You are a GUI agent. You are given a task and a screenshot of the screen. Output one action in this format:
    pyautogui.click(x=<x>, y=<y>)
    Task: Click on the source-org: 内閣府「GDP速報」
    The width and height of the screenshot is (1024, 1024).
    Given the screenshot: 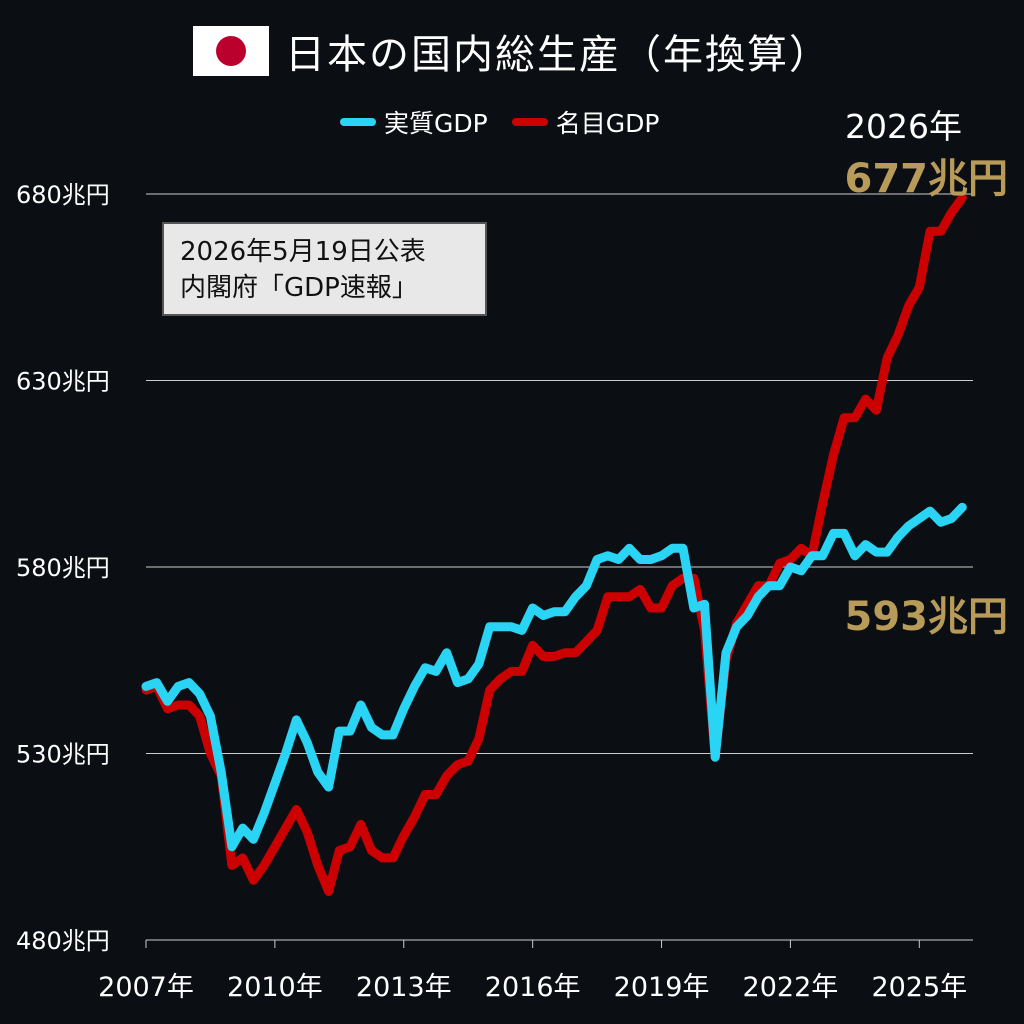 What is the action you would take?
    pyautogui.click(x=299, y=288)
    